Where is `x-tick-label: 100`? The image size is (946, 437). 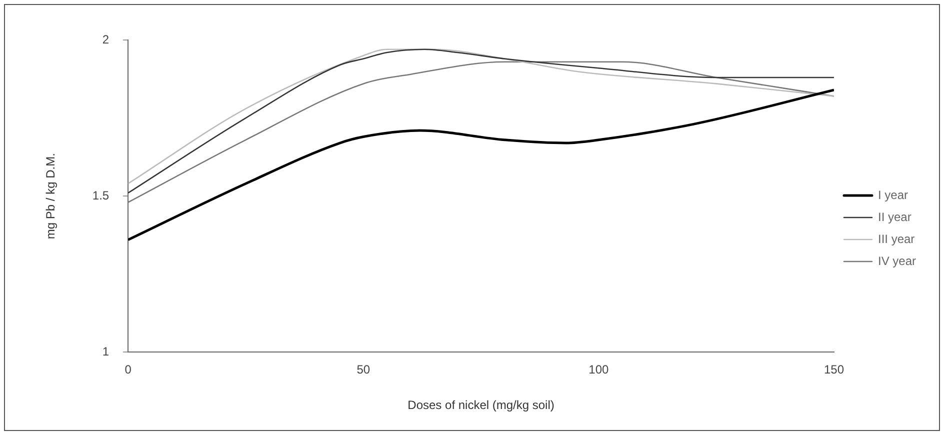 x-tick-label: 100 is located at coordinates (599, 369).